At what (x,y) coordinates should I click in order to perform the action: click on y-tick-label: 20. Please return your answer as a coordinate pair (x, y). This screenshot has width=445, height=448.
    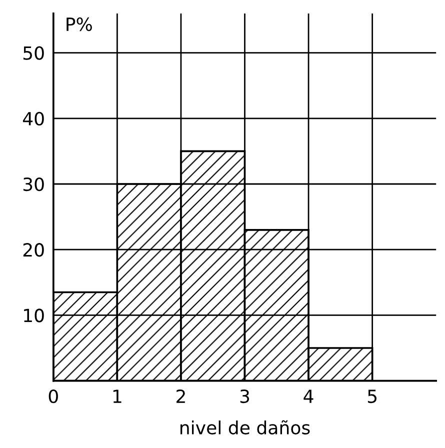
    Looking at the image, I should click on (33, 250).